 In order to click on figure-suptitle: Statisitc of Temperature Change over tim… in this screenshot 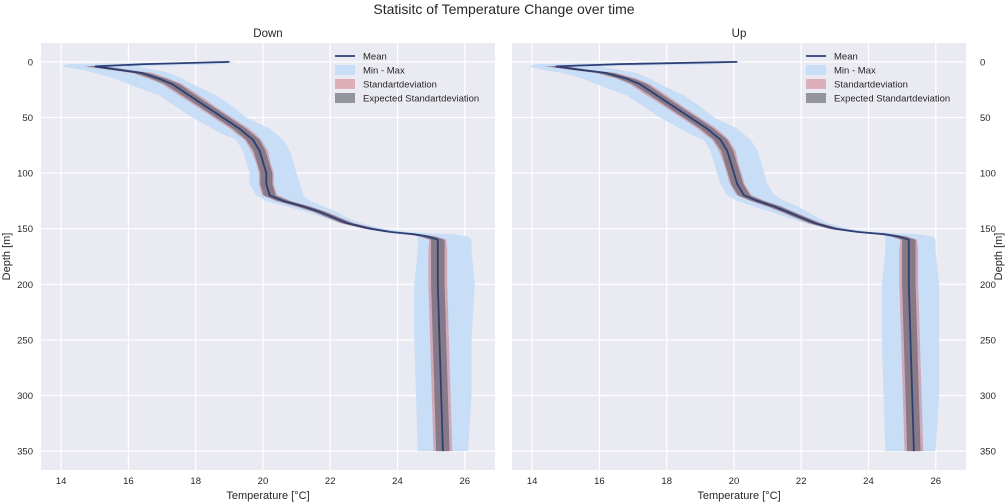, I will do `click(503, 9)`.